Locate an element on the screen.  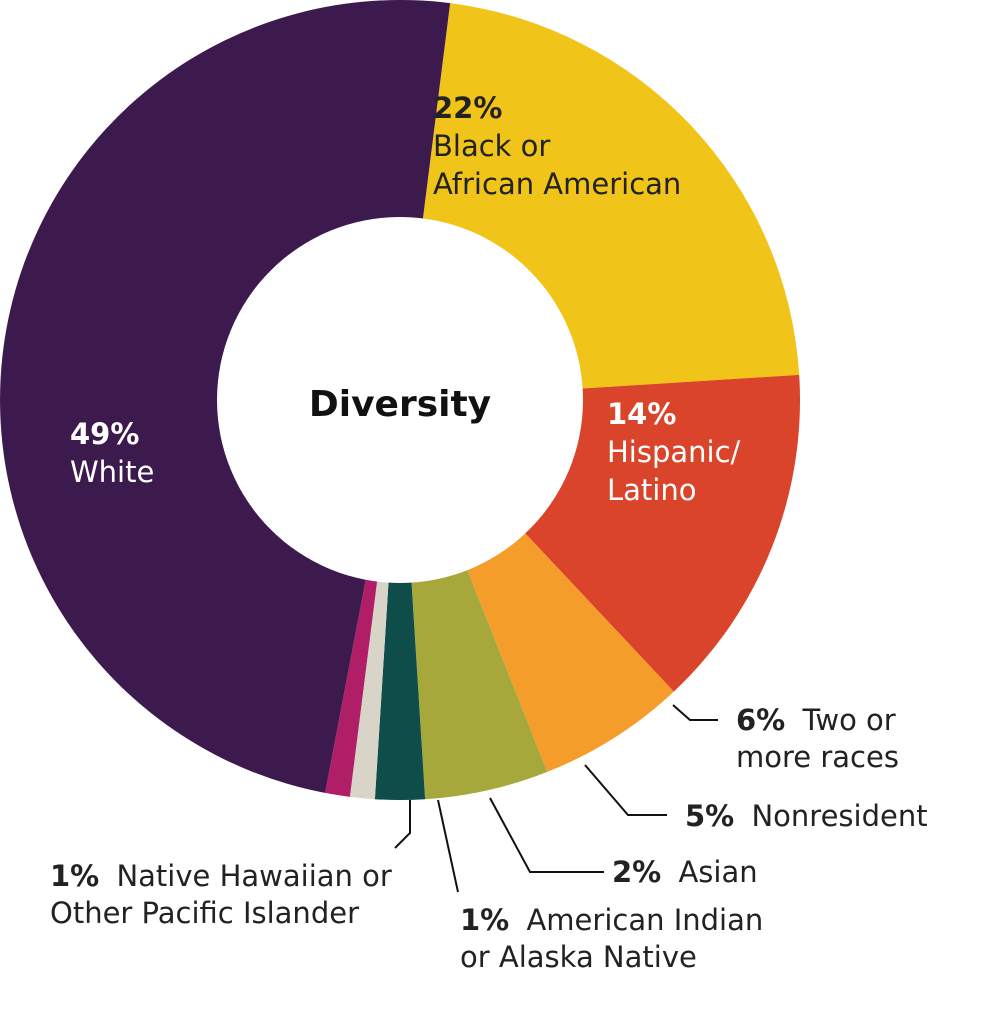
label-two-line2: more races is located at coordinates (817, 757).